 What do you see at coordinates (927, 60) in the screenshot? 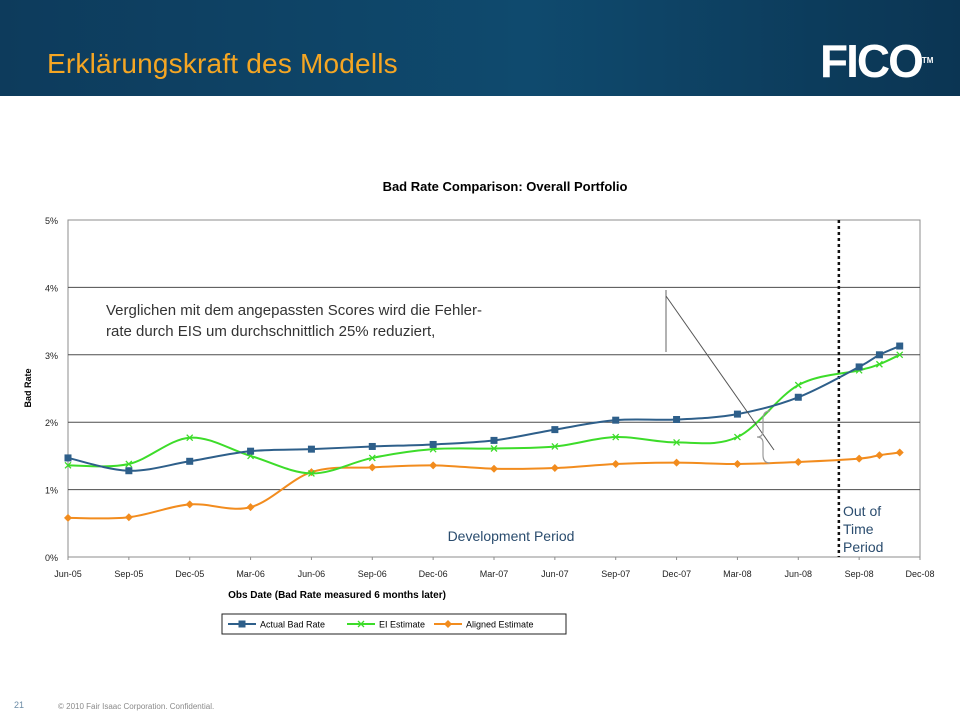
I see `fico-logo-tm: TM` at bounding box center [927, 60].